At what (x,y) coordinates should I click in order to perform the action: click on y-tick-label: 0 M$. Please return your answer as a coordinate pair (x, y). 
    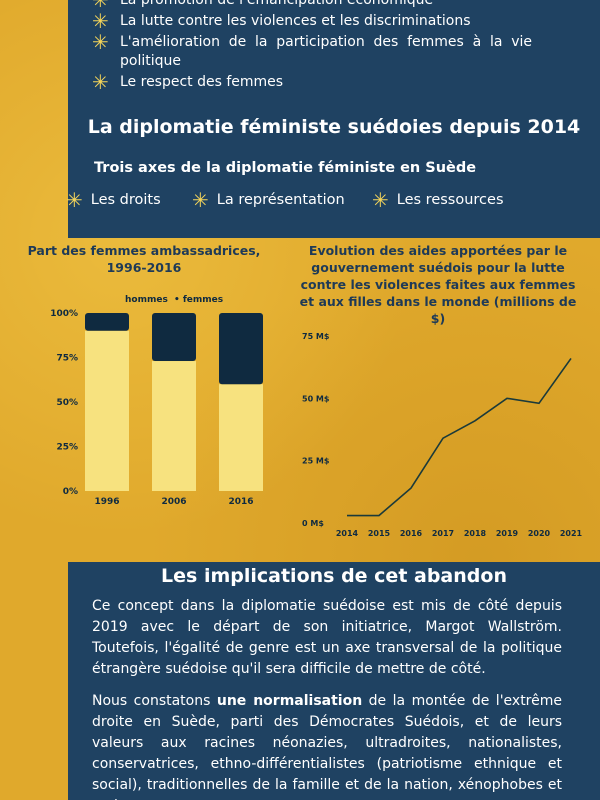
    Looking at the image, I should click on (313, 523).